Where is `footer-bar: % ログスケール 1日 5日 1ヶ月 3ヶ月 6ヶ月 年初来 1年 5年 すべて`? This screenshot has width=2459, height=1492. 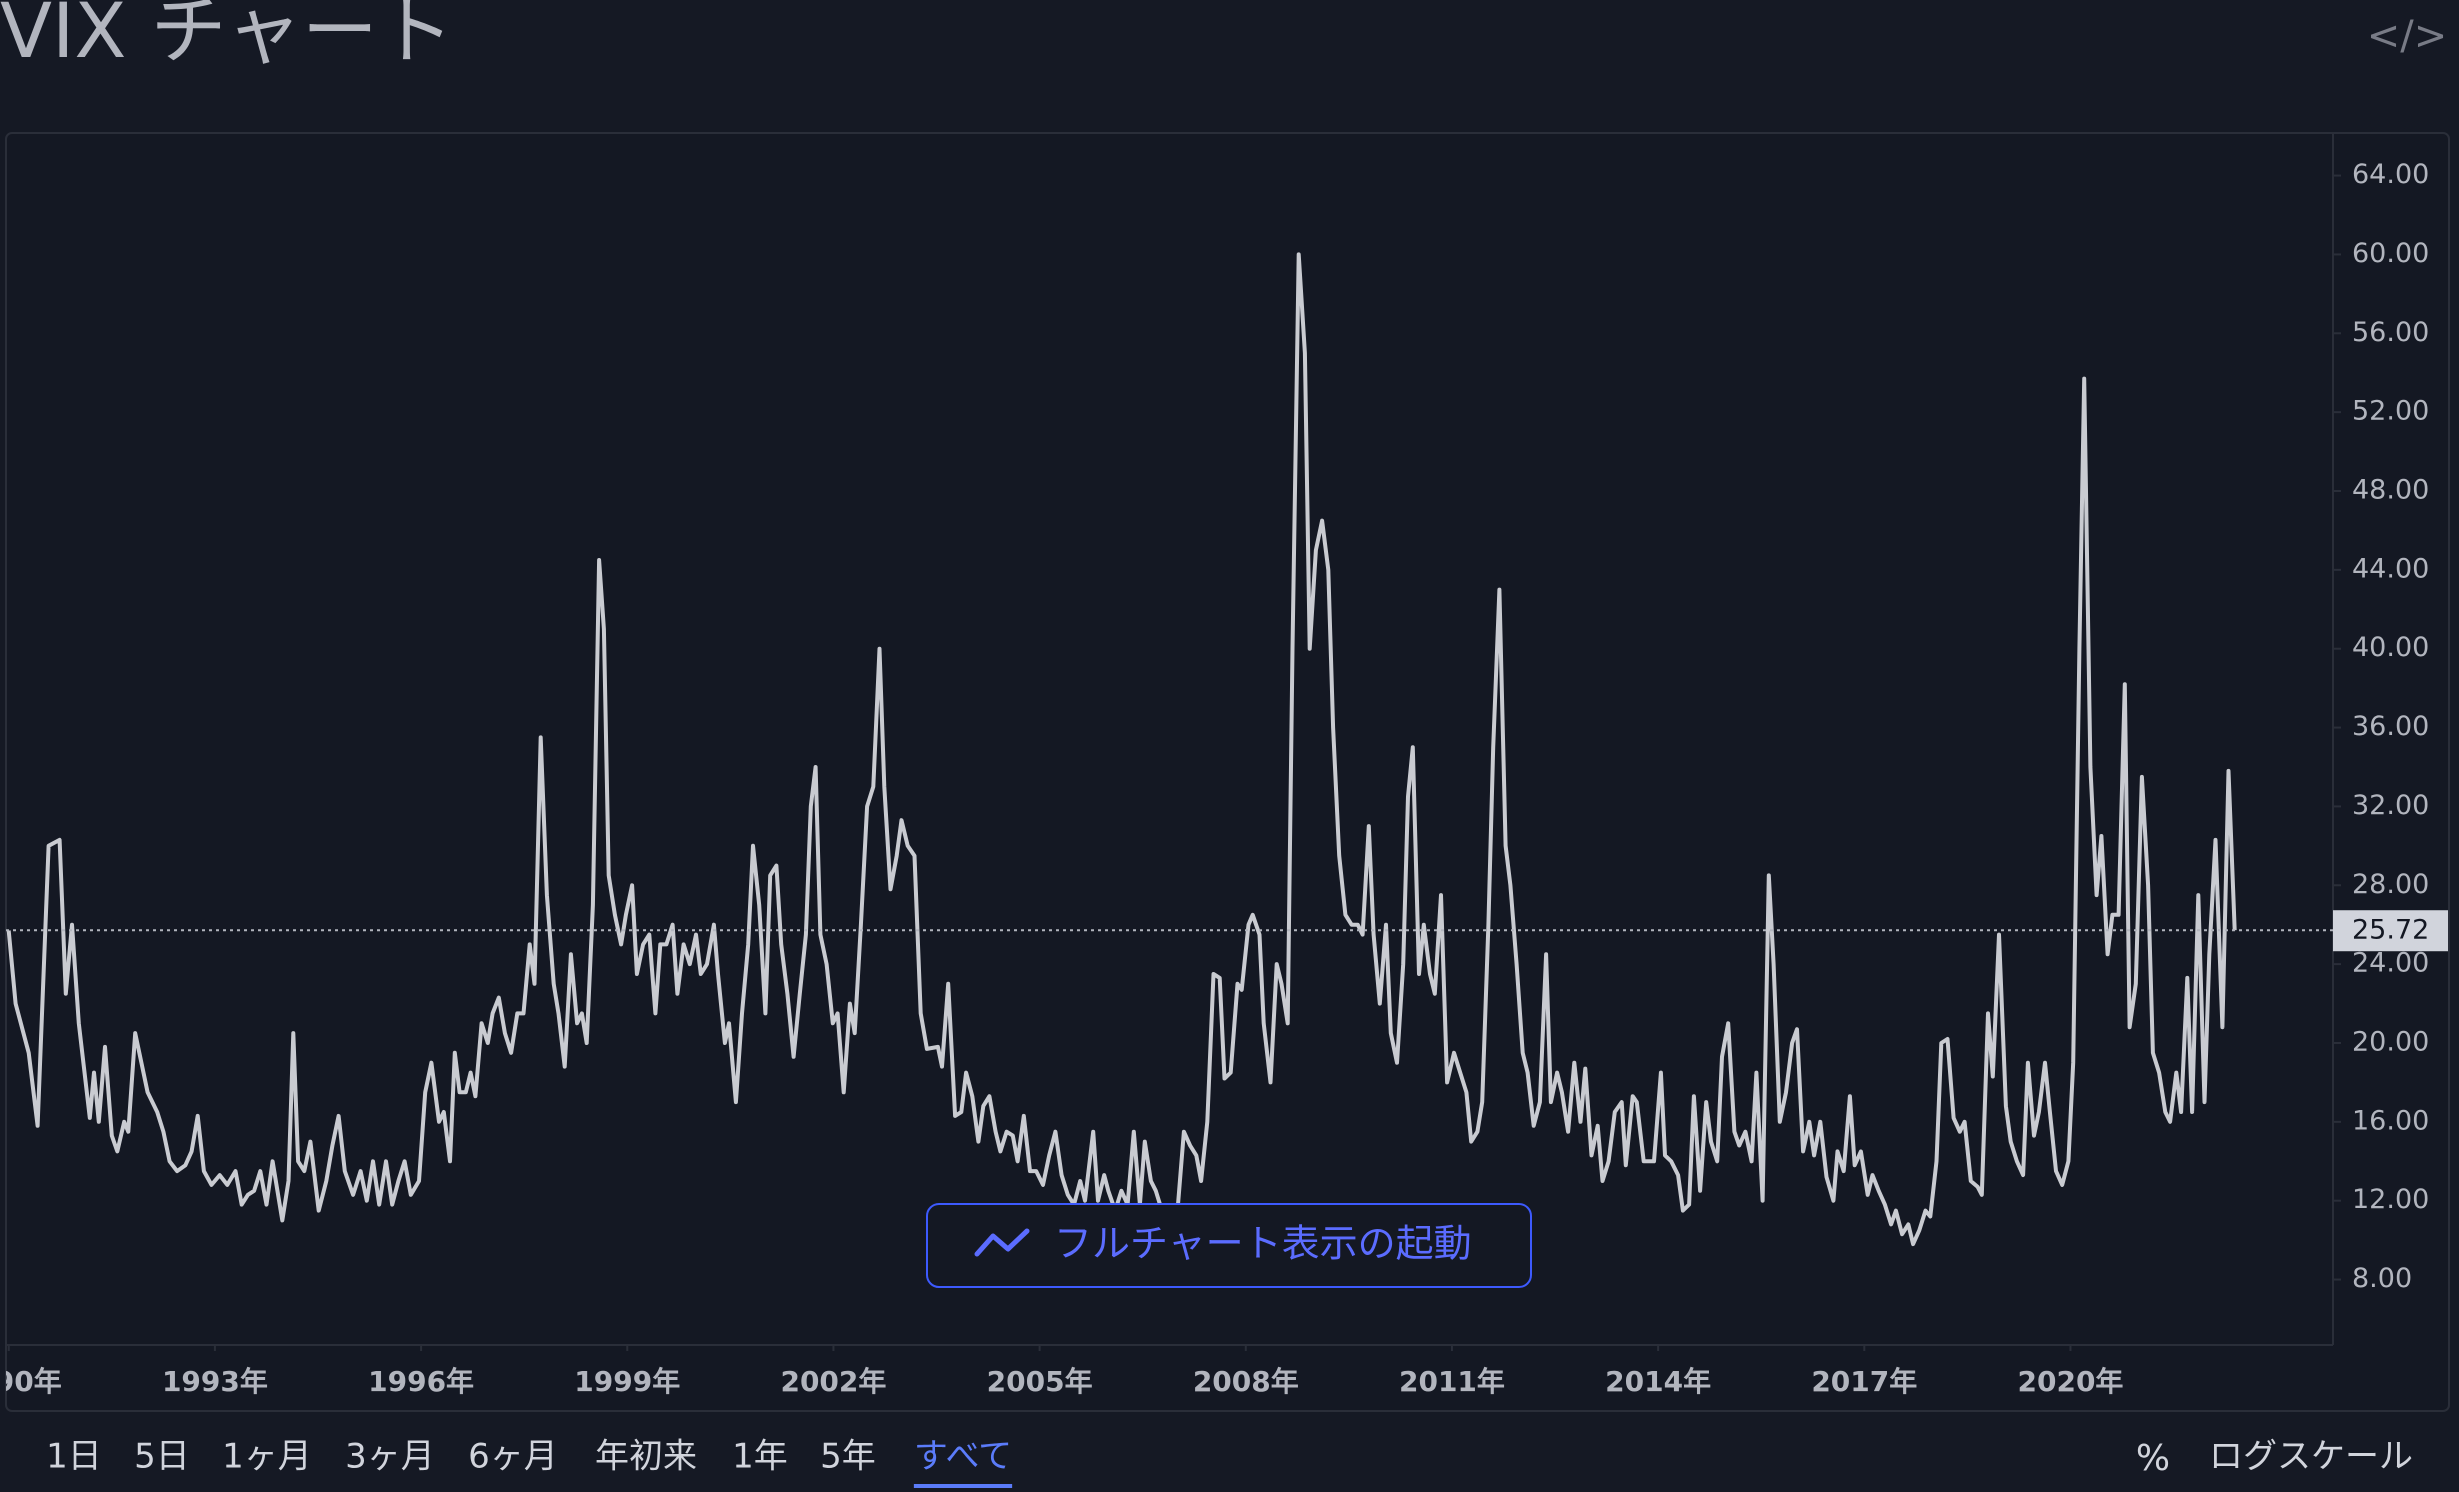
footer-bar: % ログスケール 1日 5日 1ヶ月 3ヶ月 6ヶ月 年初来 1年 5年 すべて is located at coordinates (1229, 1462).